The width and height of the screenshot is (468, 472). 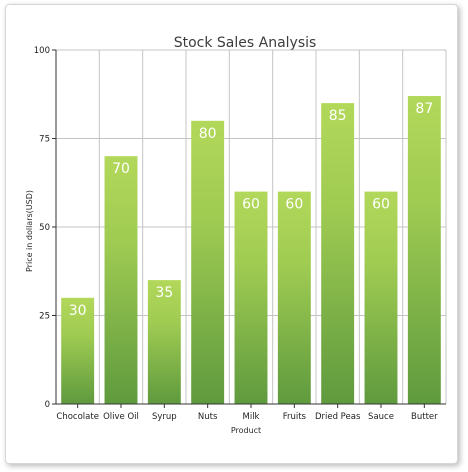 I want to click on bar-chocolate, so click(x=78, y=350).